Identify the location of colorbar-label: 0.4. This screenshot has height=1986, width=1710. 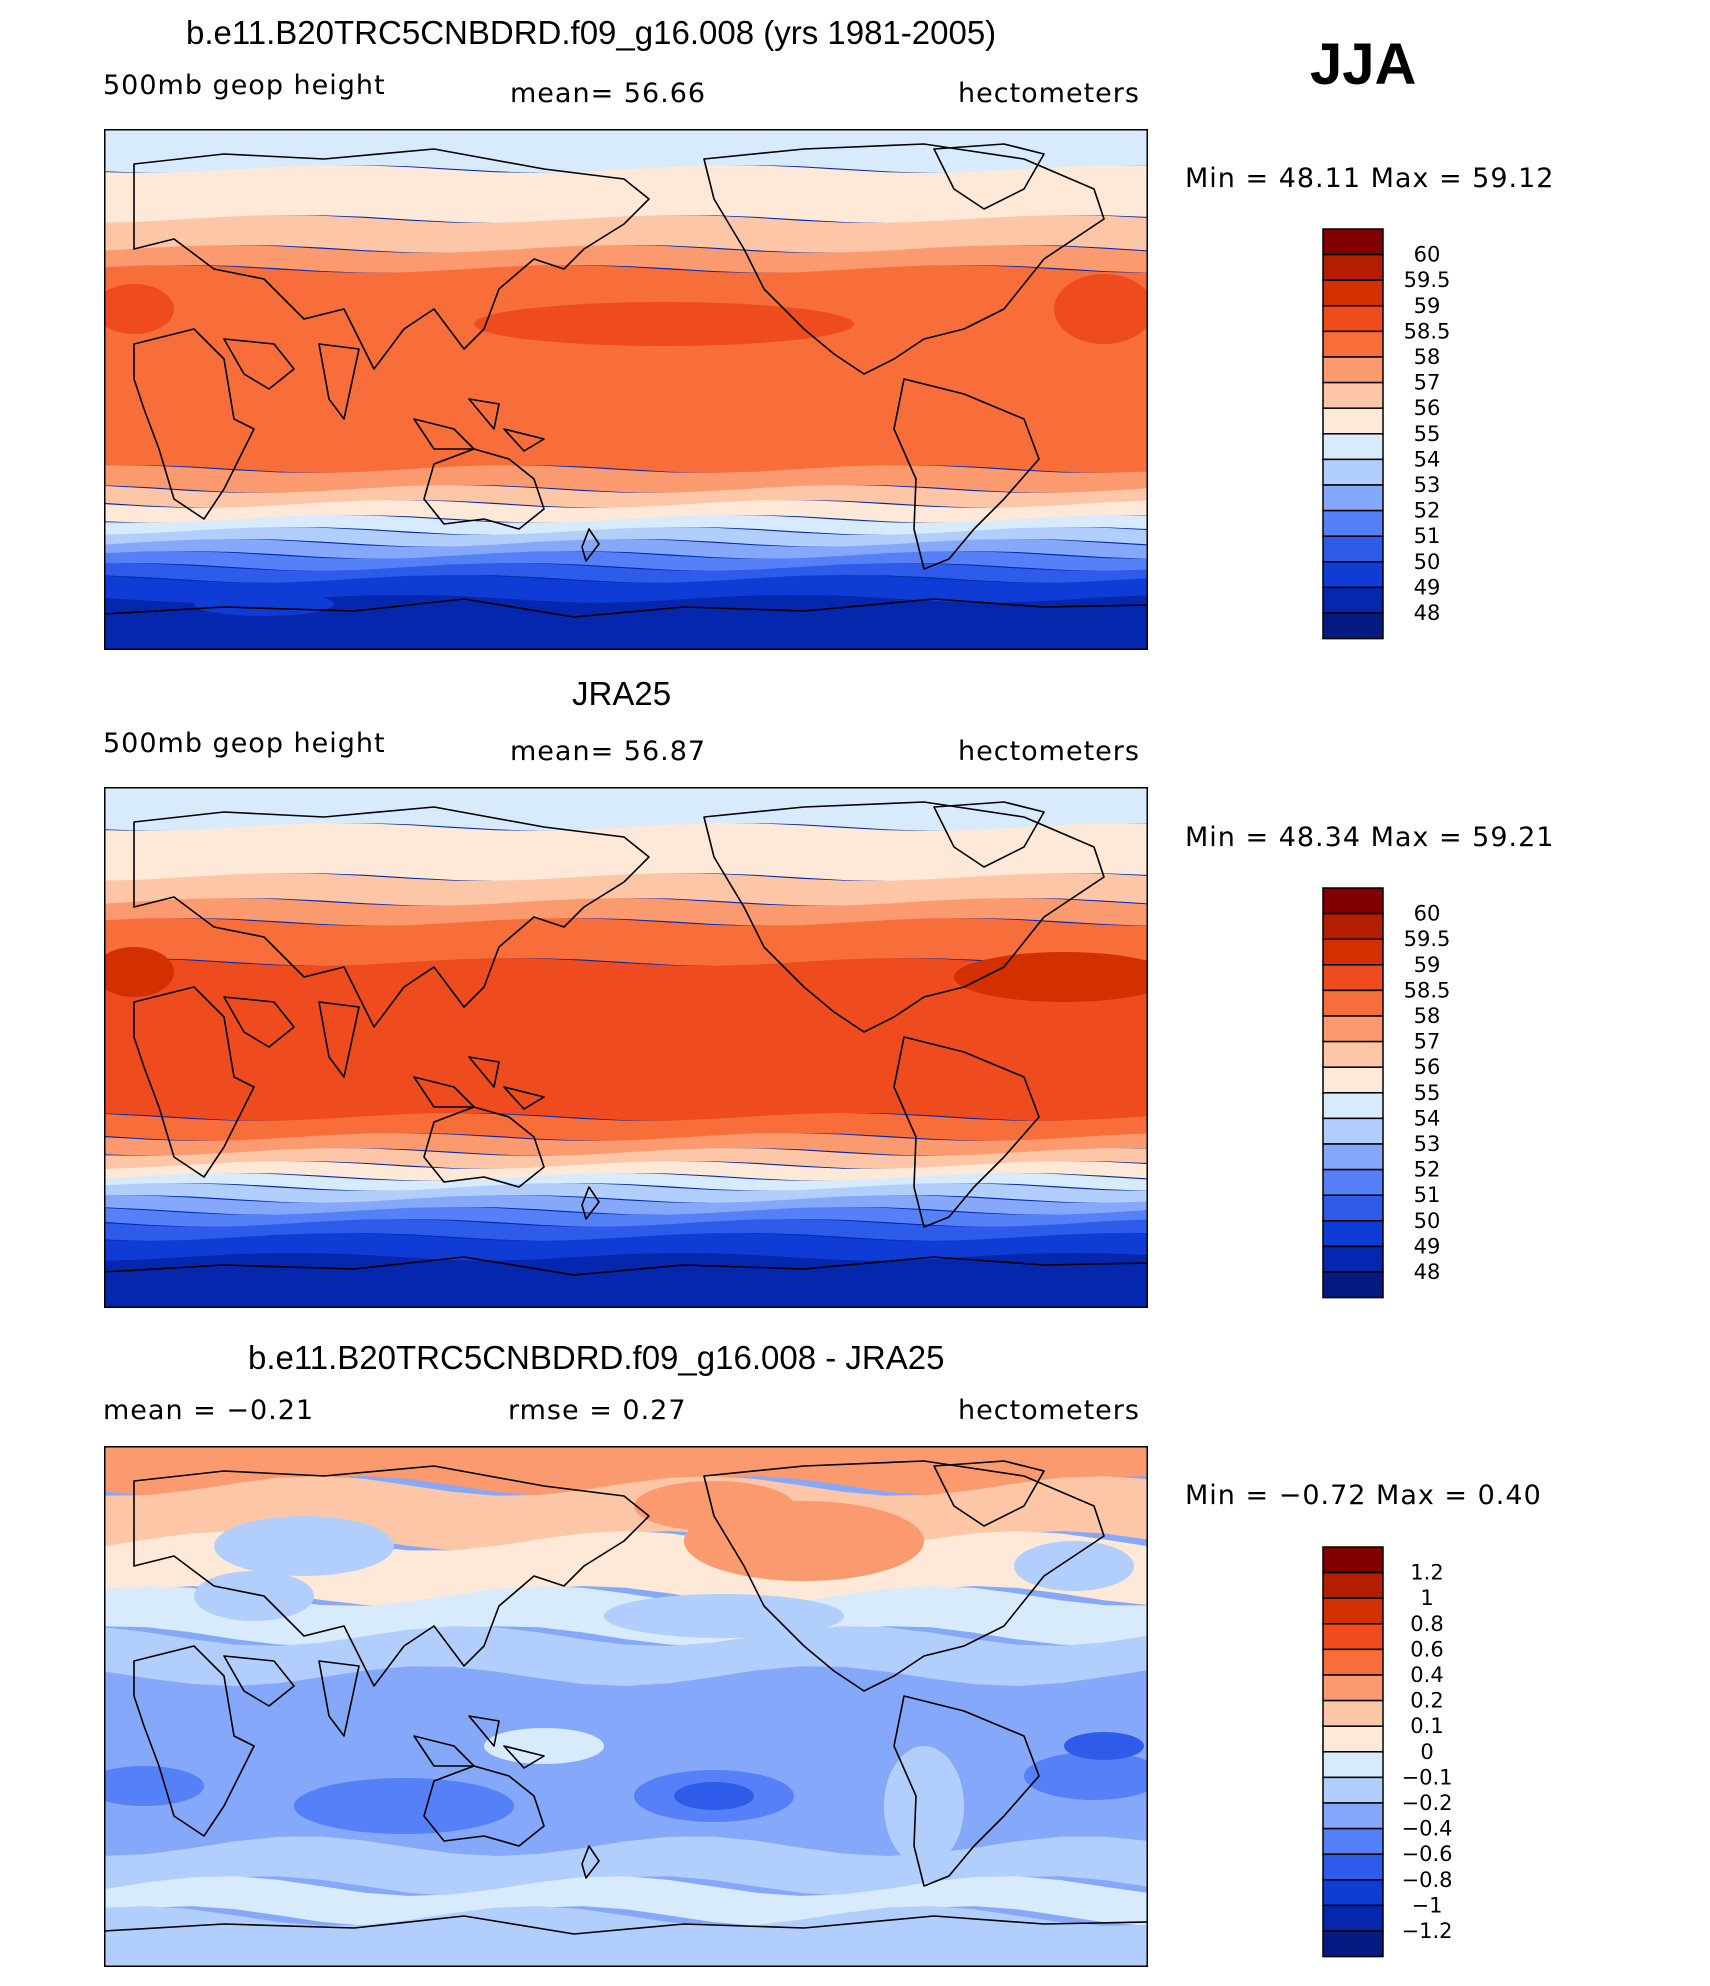
(1426, 1675).